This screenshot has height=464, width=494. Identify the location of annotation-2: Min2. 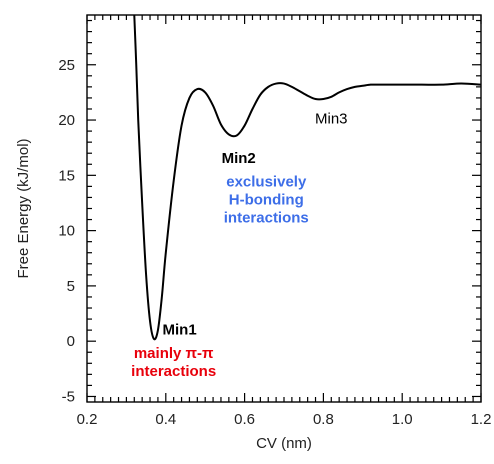
(239, 158).